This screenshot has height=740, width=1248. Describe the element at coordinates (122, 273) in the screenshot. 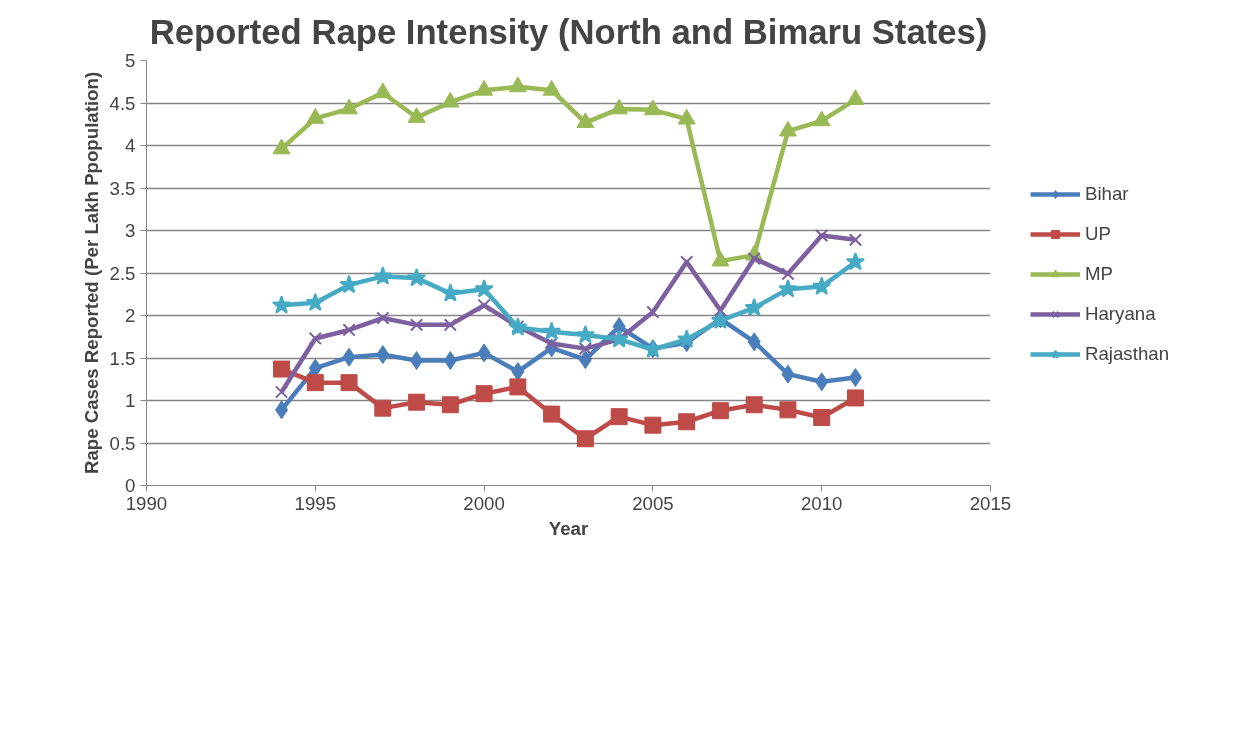

I see `y-tick-label: 2.5` at that location.